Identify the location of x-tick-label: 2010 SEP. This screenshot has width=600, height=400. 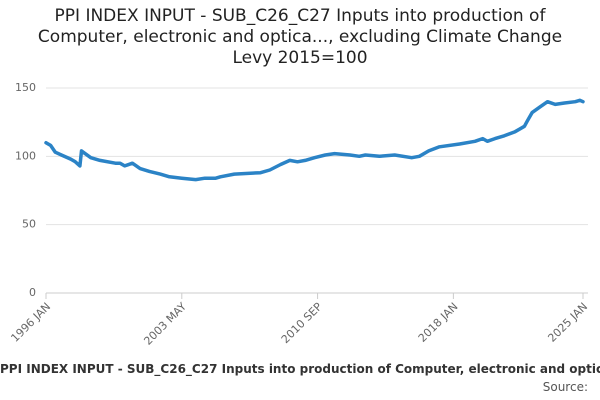
(302, 323).